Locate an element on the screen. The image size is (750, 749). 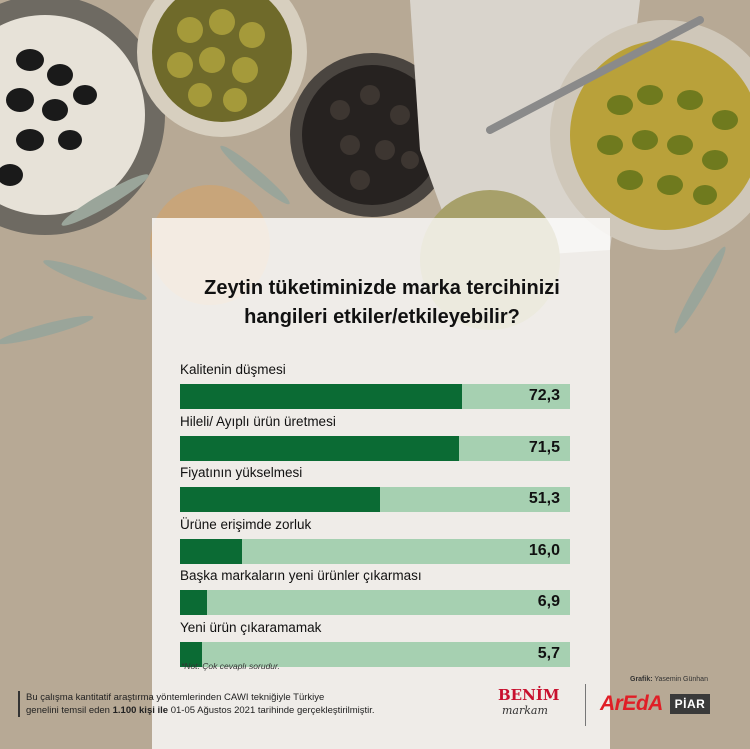
benim-markam-logo: BENİM markam is located at coordinates (533, 704).